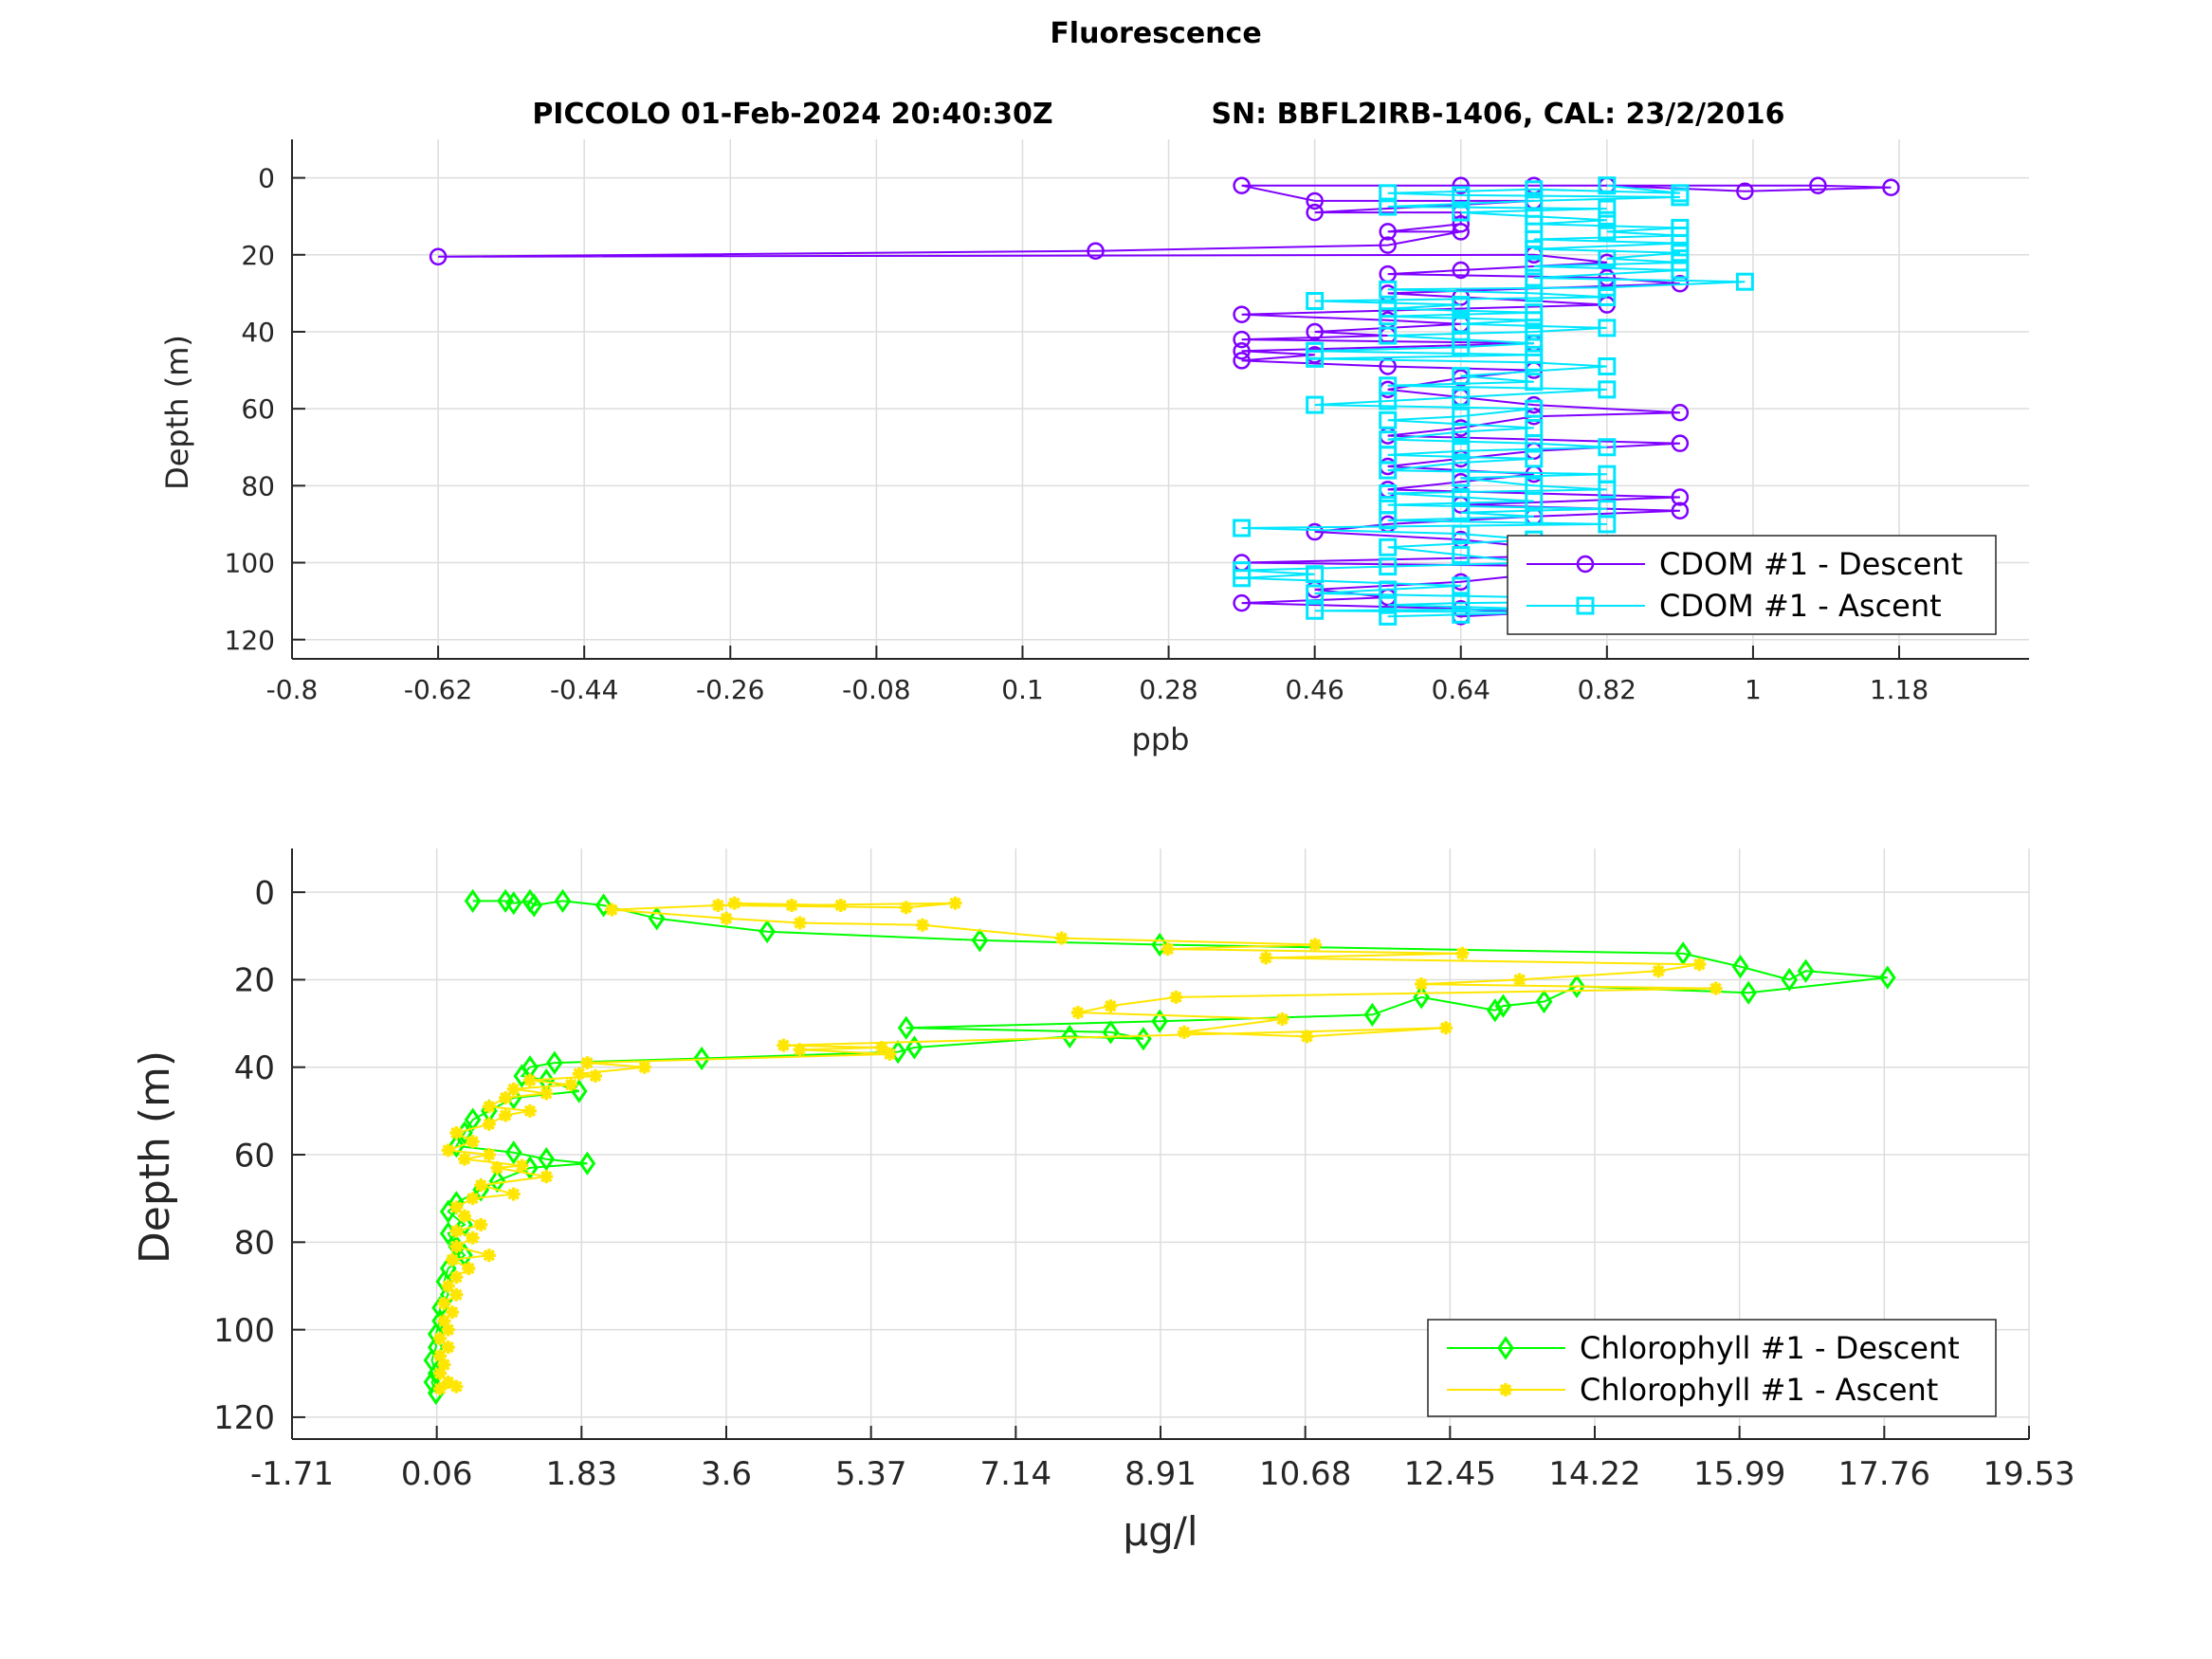 This screenshot has height=1659, width=2212. I want to click on legend-item: CDOM #1 - Descent, so click(1744, 564).